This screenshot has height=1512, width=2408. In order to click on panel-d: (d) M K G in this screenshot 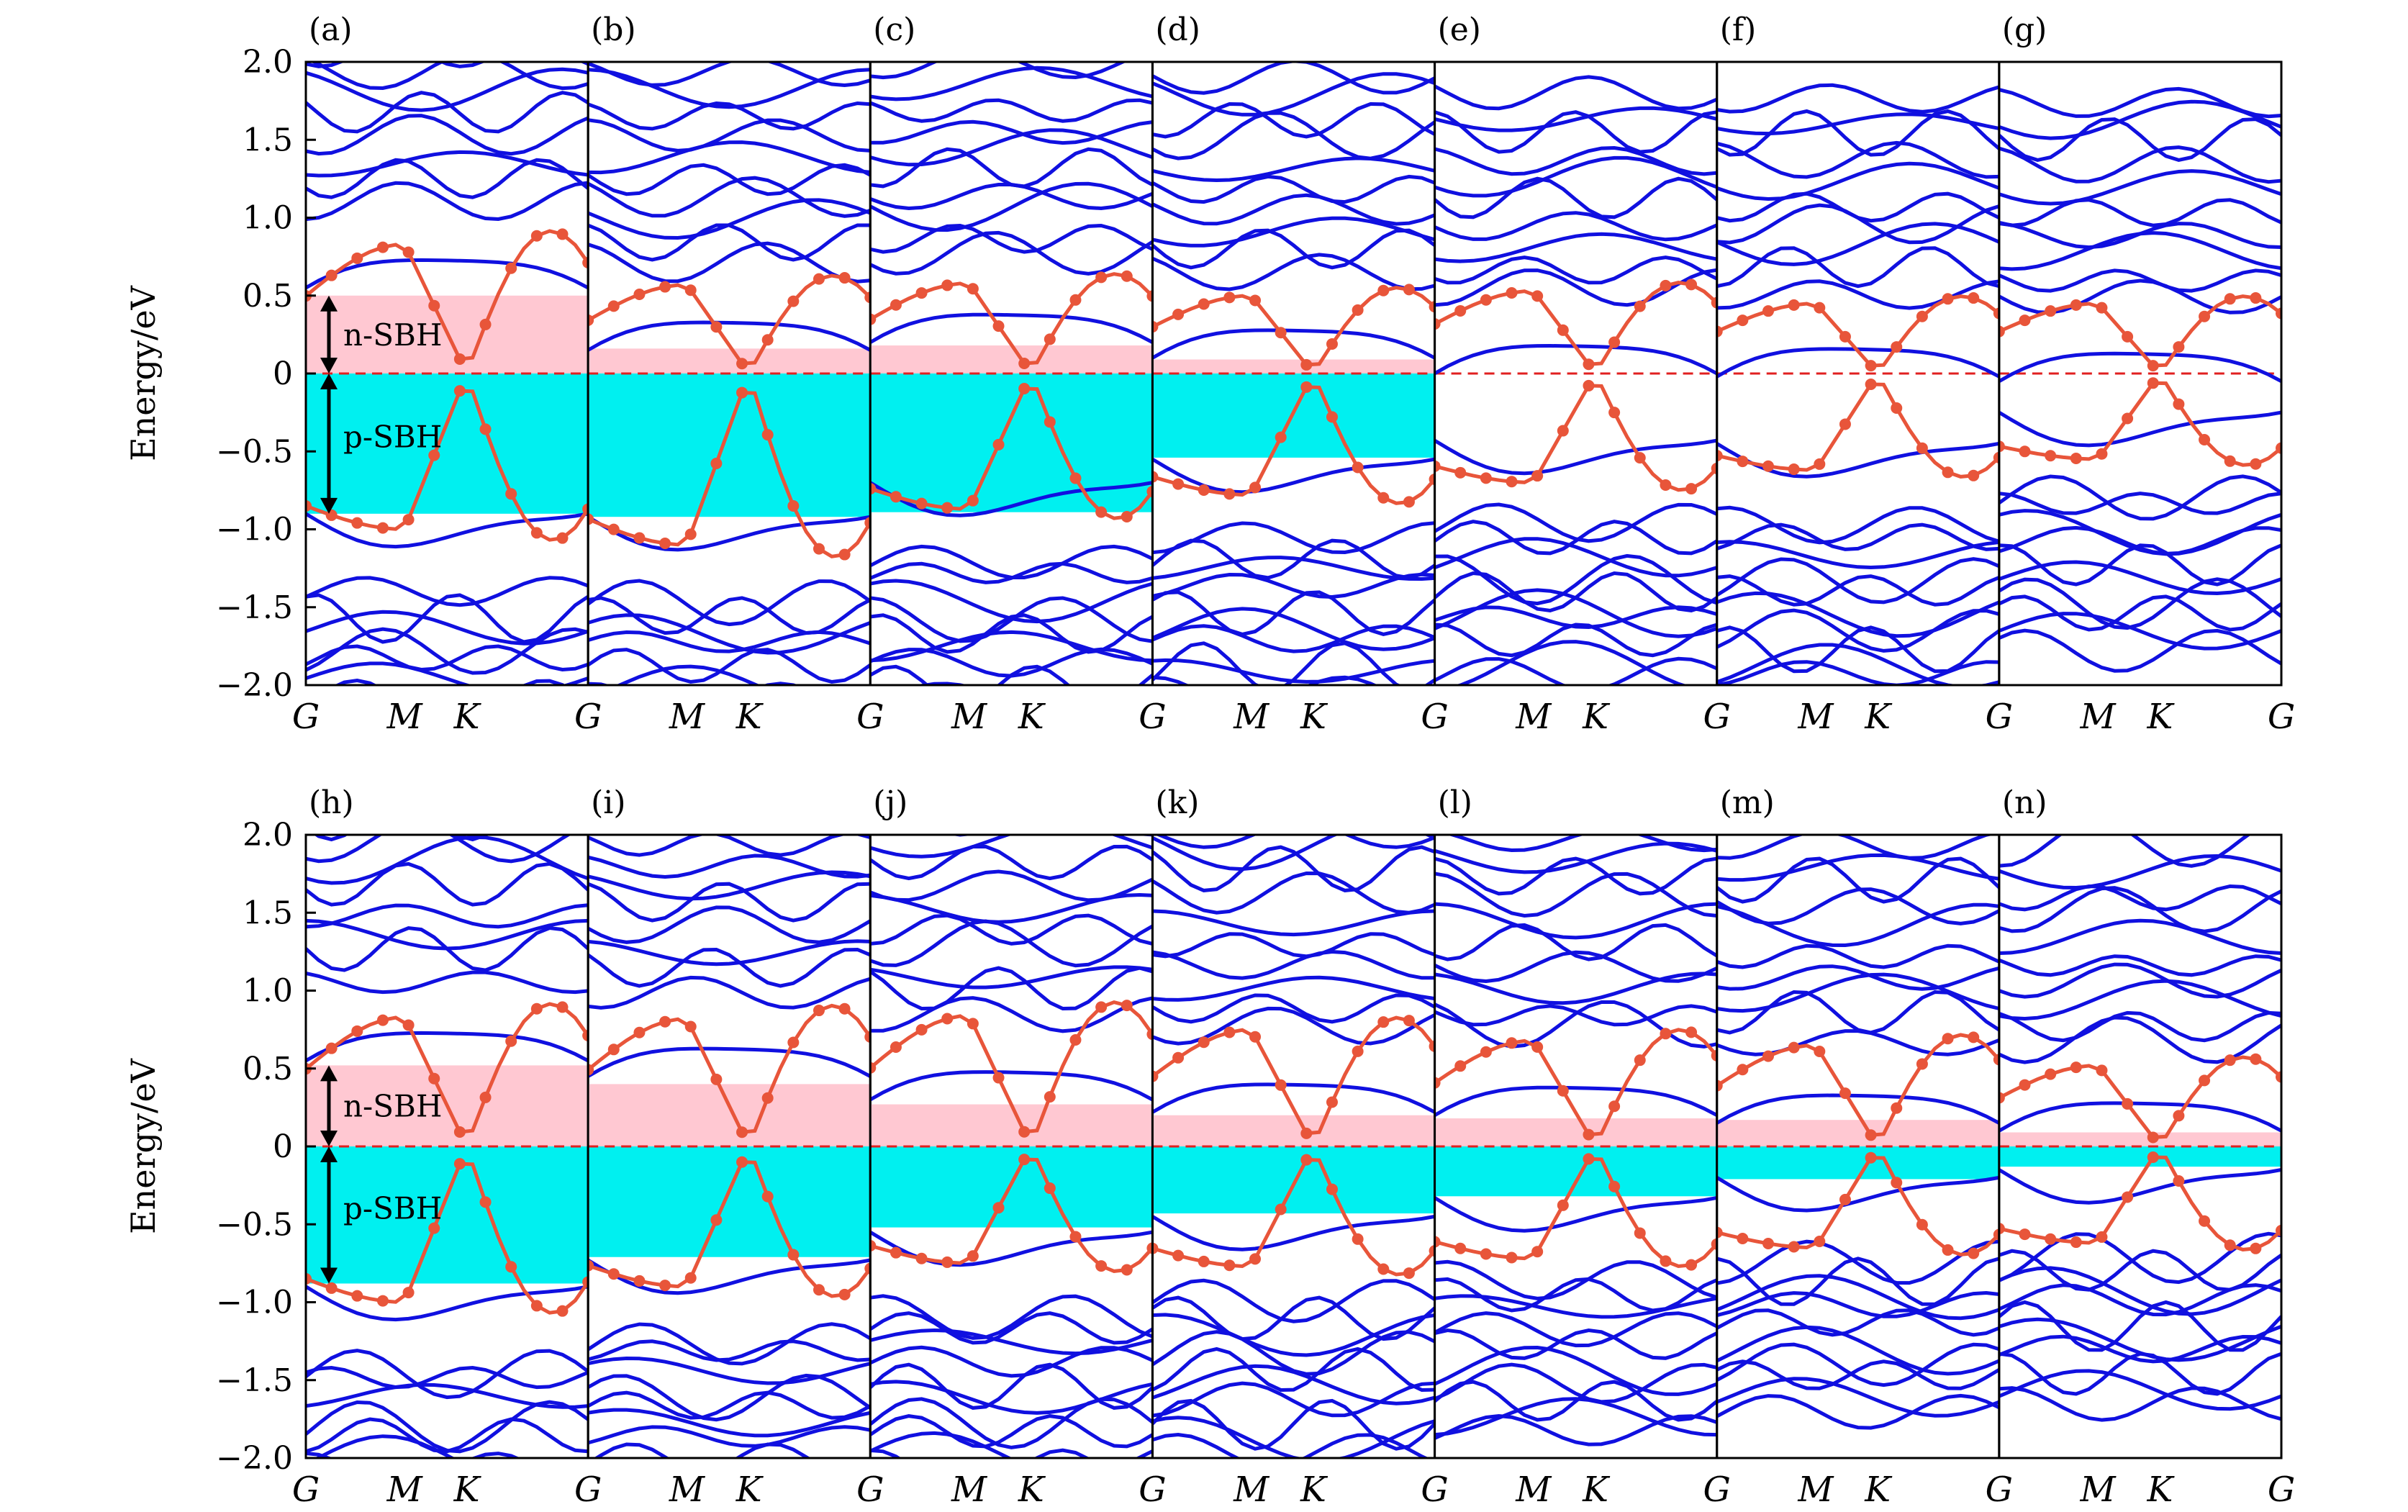, I will do `click(1300, 375)`.